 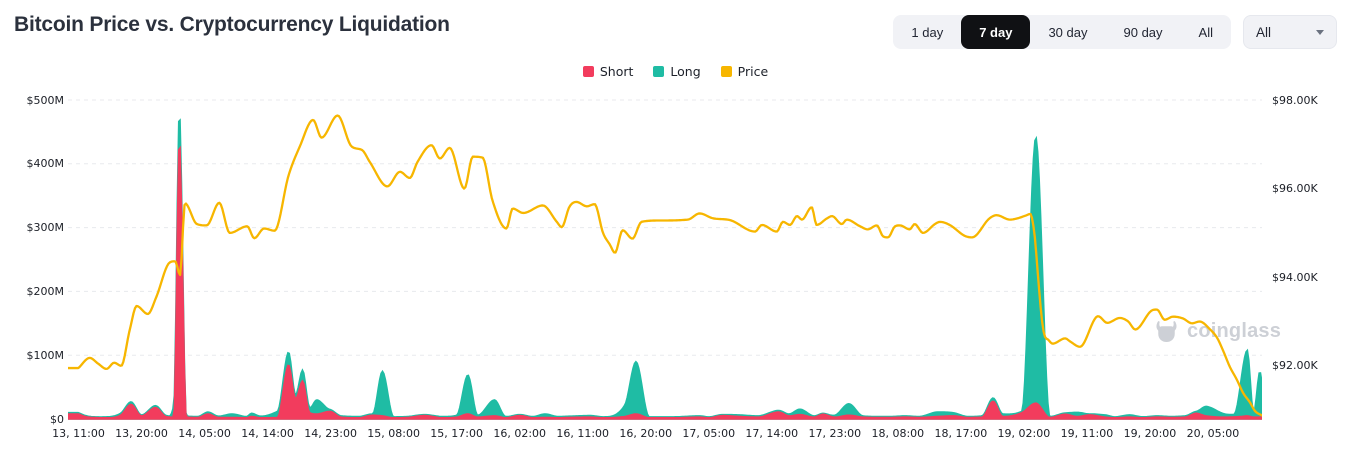 I want to click on legend-label: Long, so click(x=685, y=71).